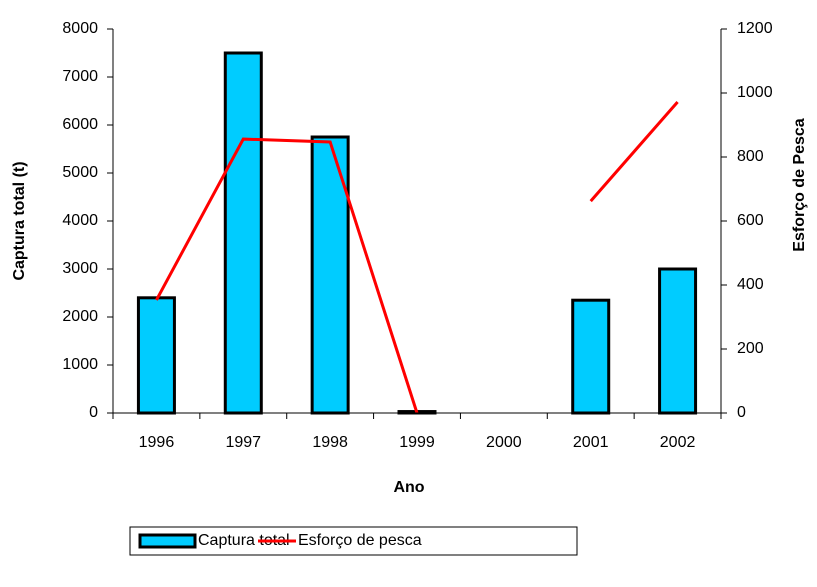 The image size is (817, 587). I want to click on legend-swatch, so click(167, 541).